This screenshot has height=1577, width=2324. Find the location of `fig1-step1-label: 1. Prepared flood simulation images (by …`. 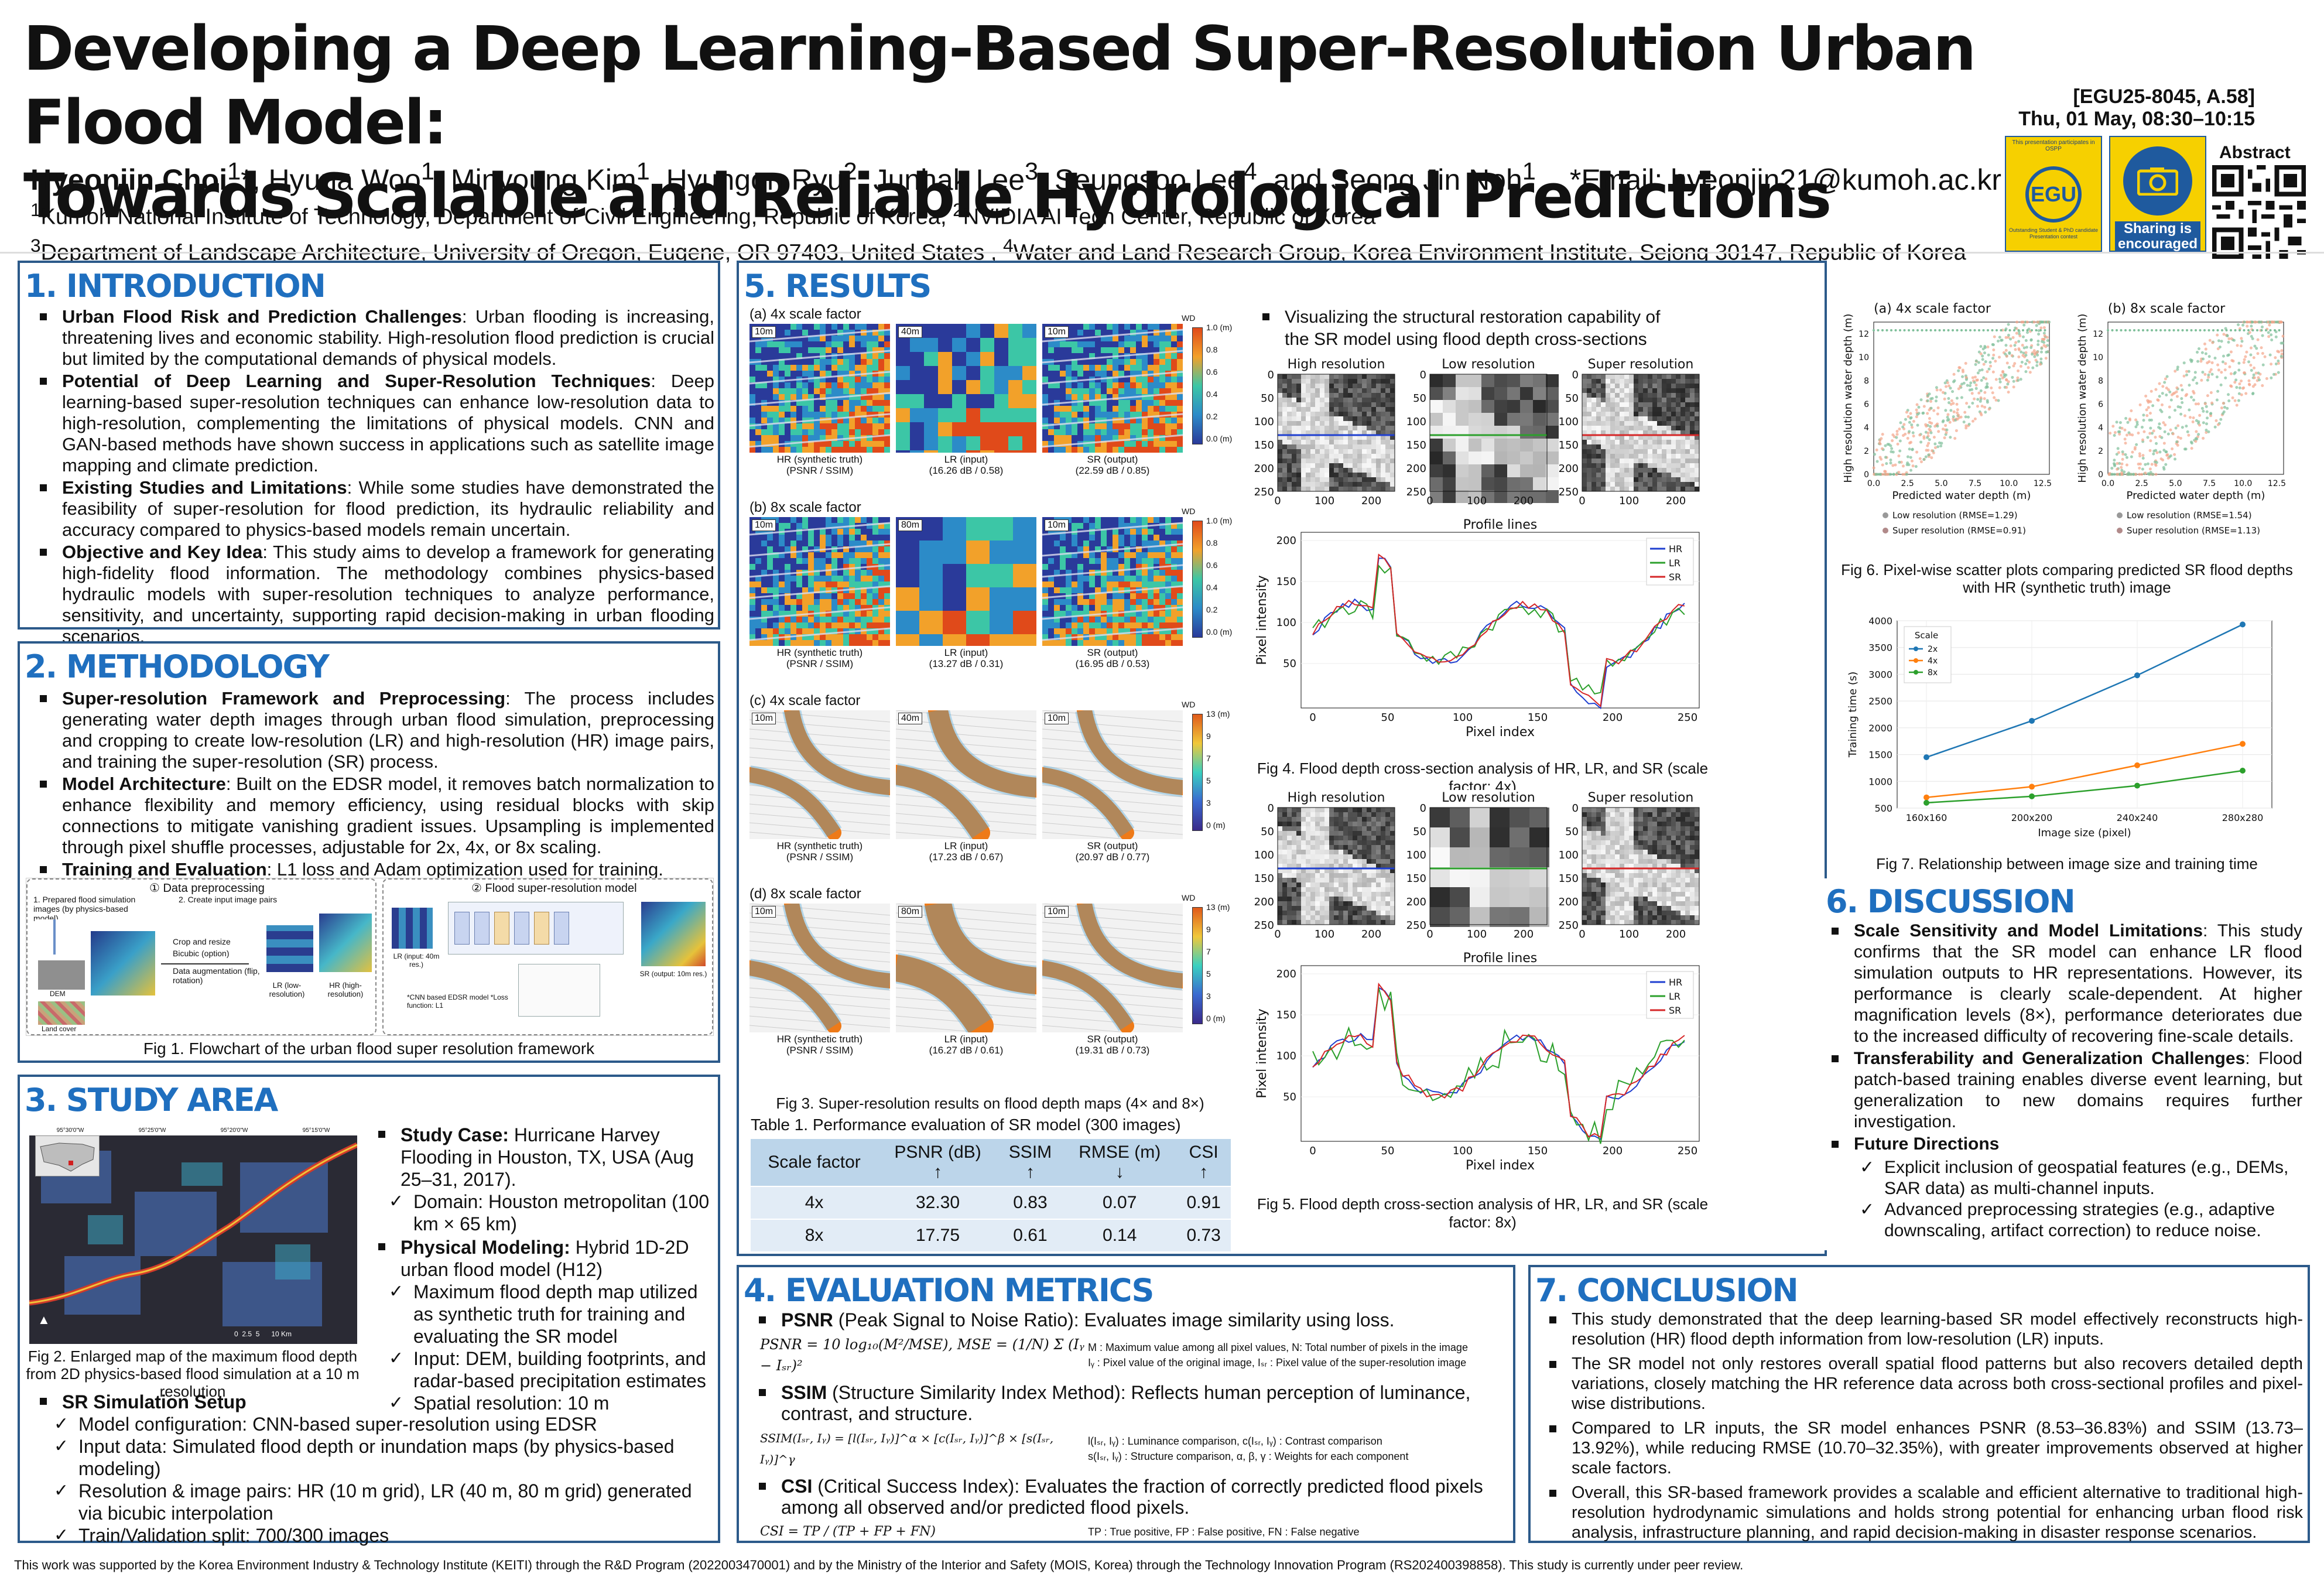

fig1-step1-label: 1. Prepared flood simulation images (by … is located at coordinates (84, 909).